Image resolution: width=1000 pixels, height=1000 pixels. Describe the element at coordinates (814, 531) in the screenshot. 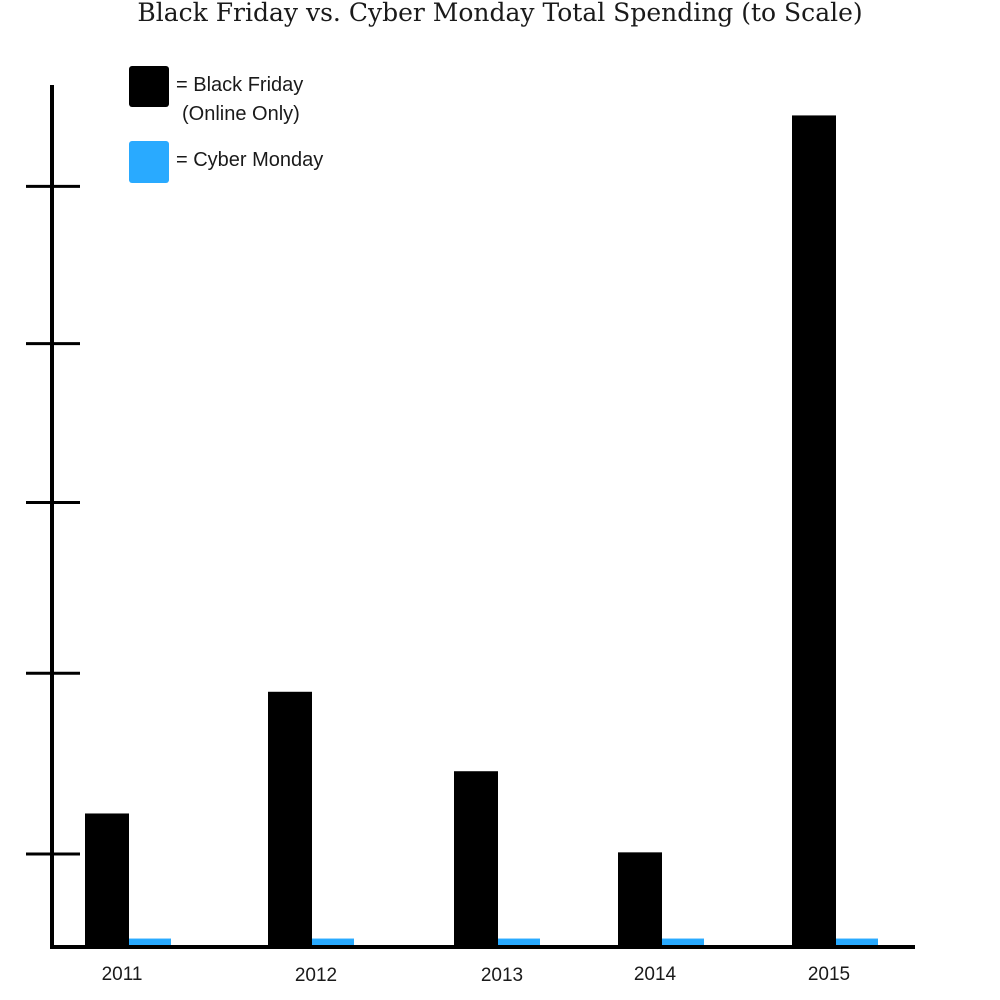

I see `bar-black-friday-2015` at that location.